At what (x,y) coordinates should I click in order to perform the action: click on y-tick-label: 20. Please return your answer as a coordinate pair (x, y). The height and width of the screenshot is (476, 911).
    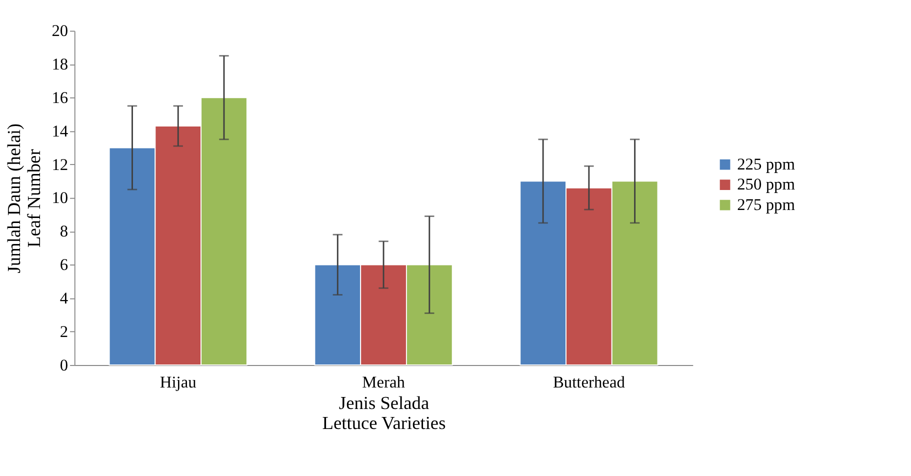
    Looking at the image, I should click on (60, 30).